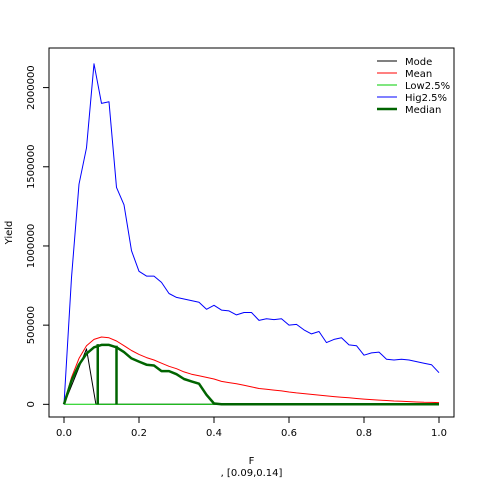 This screenshot has width=480, height=480. What do you see at coordinates (139, 433) in the screenshot?
I see `x-tick-label: 0.2` at bounding box center [139, 433].